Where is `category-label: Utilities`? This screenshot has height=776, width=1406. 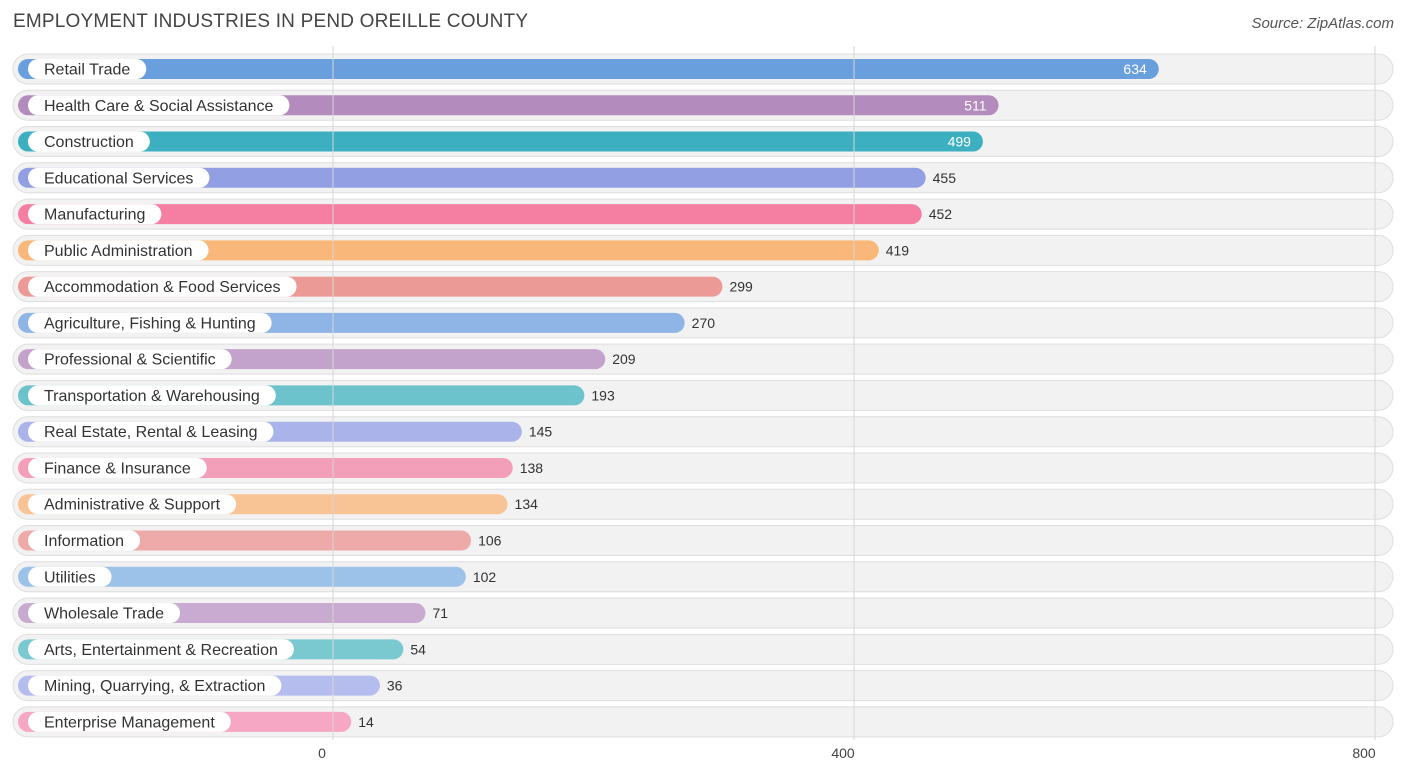
category-label: Utilities is located at coordinates (70, 577).